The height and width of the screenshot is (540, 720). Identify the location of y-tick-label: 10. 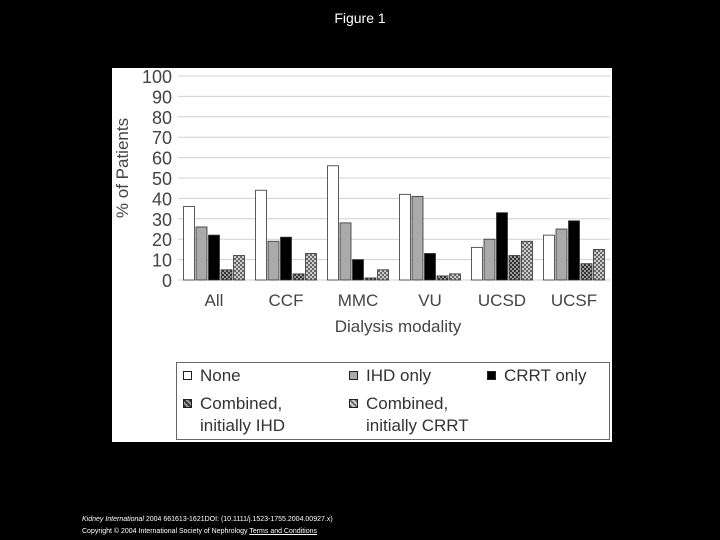
(162, 261).